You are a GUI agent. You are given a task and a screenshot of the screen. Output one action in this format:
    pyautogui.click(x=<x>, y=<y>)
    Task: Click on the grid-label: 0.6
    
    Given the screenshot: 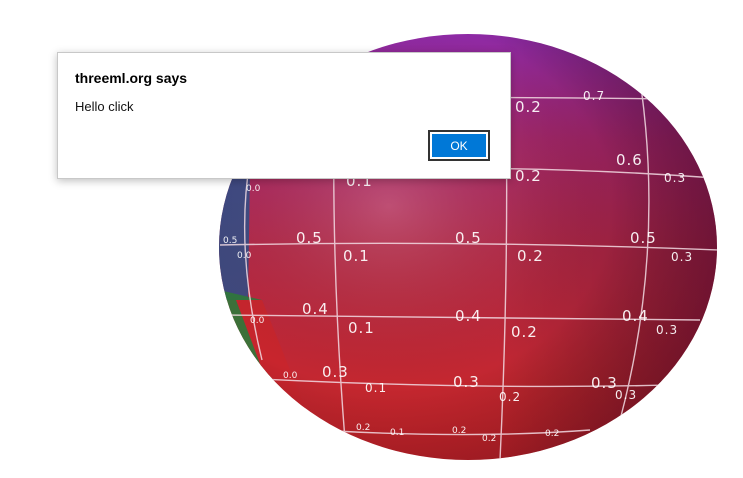 What is the action you would take?
    pyautogui.click(x=629, y=160)
    